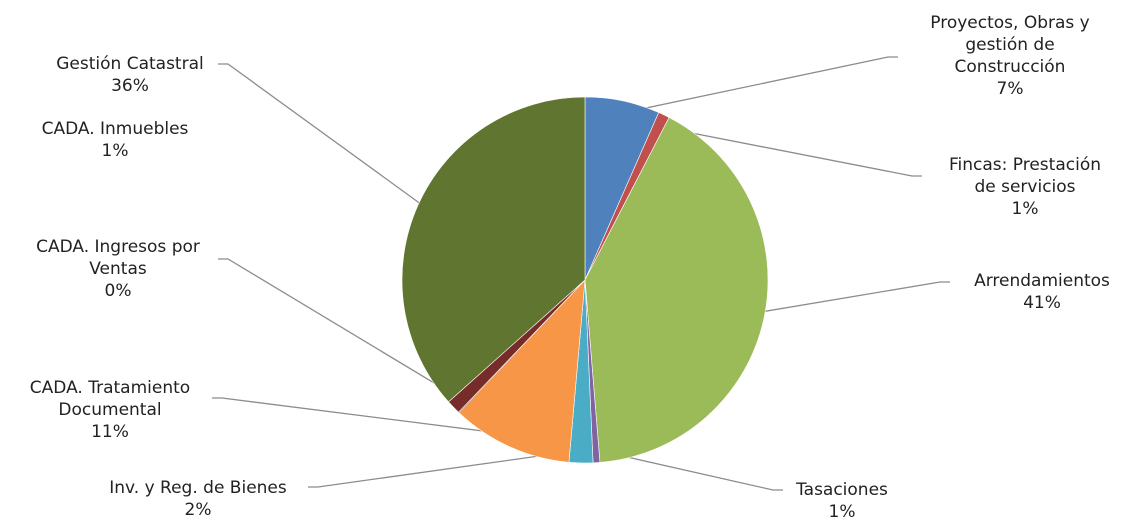  Describe the element at coordinates (324, 137) in the screenshot. I see `leader-line-gestión-catastral` at that location.